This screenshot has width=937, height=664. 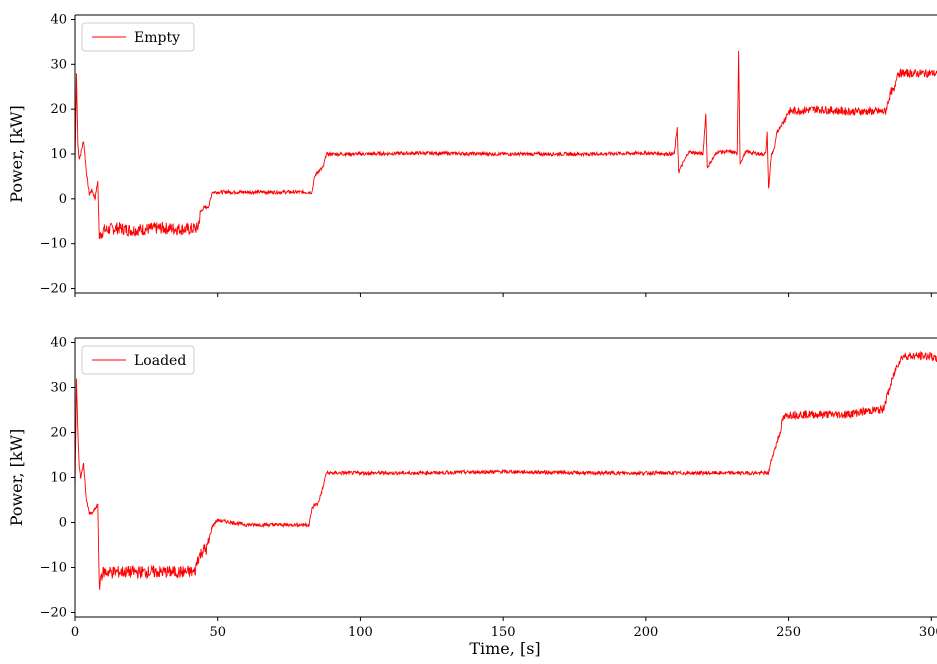 What do you see at coordinates (360, 632) in the screenshot?
I see `x-tick-label: 100` at bounding box center [360, 632].